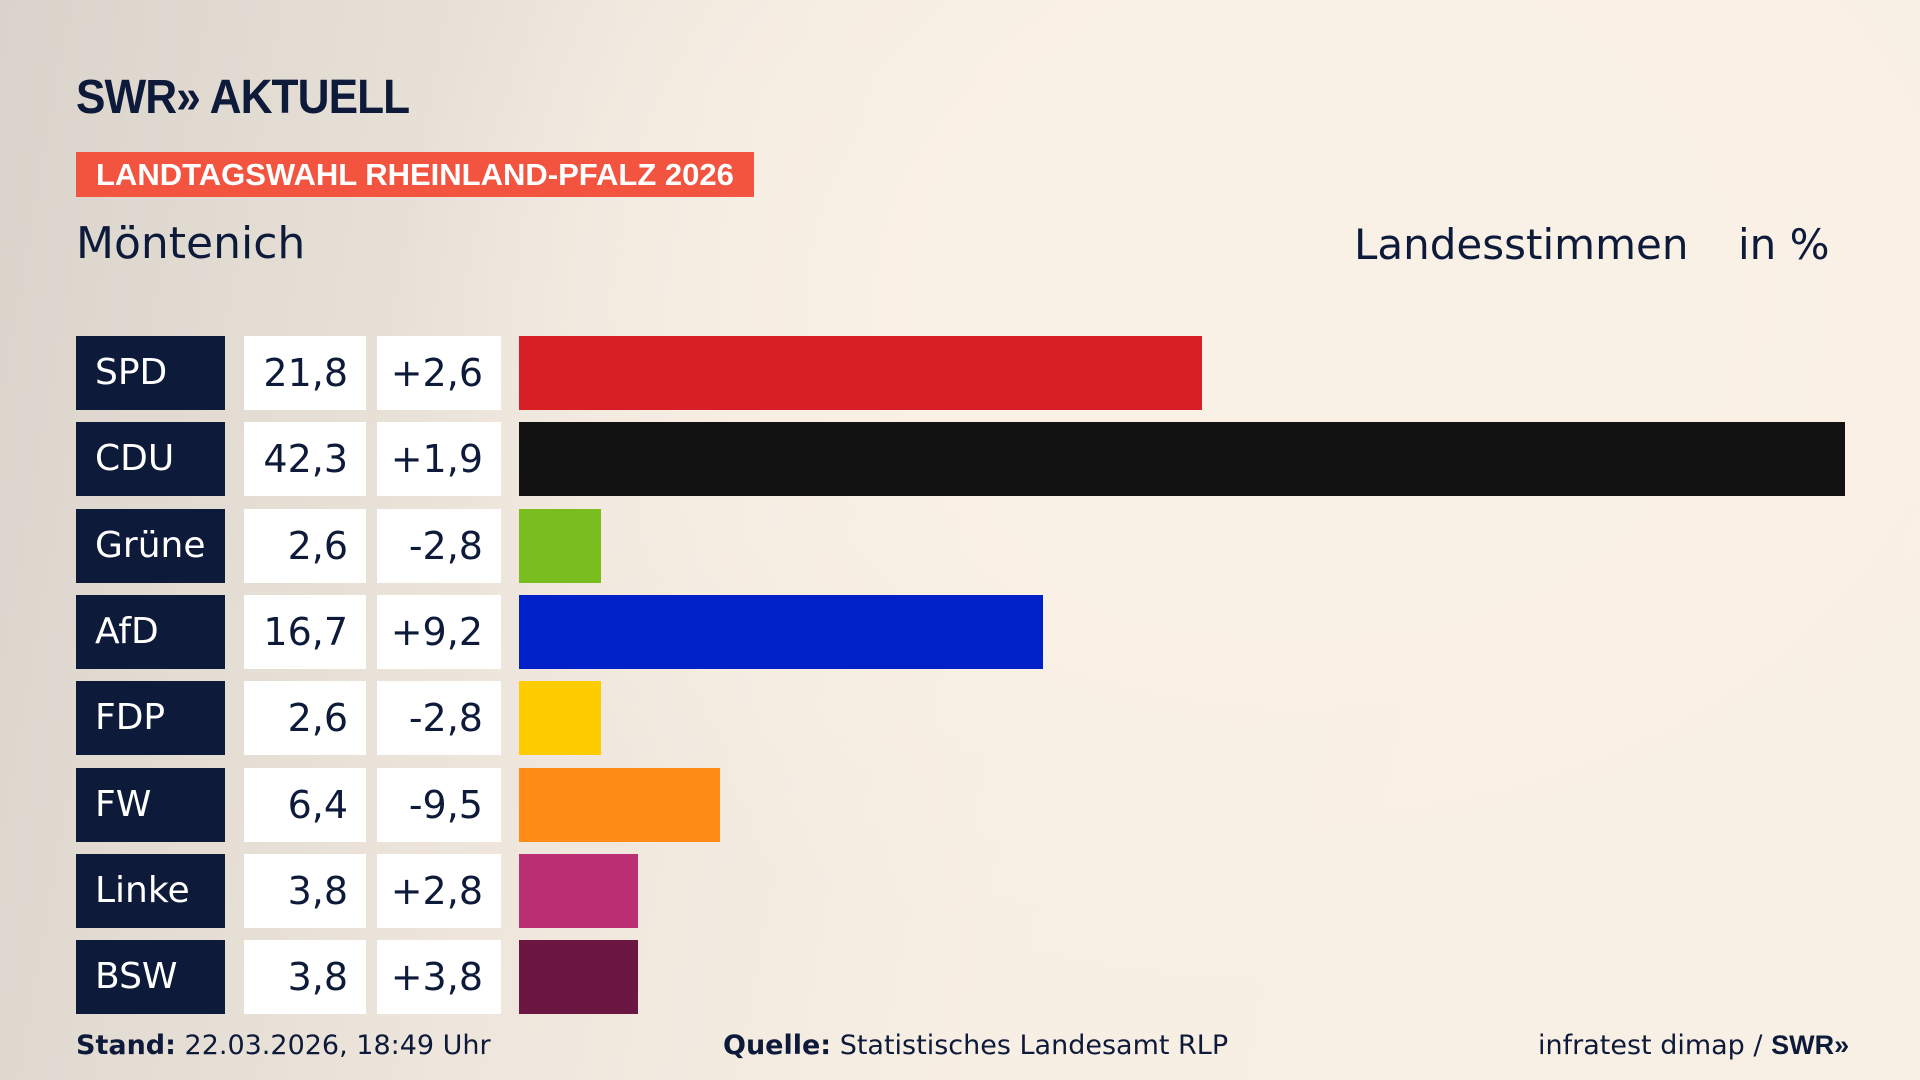 This screenshot has height=1080, width=1920. I want to click on party-label: AfD, so click(150, 631).